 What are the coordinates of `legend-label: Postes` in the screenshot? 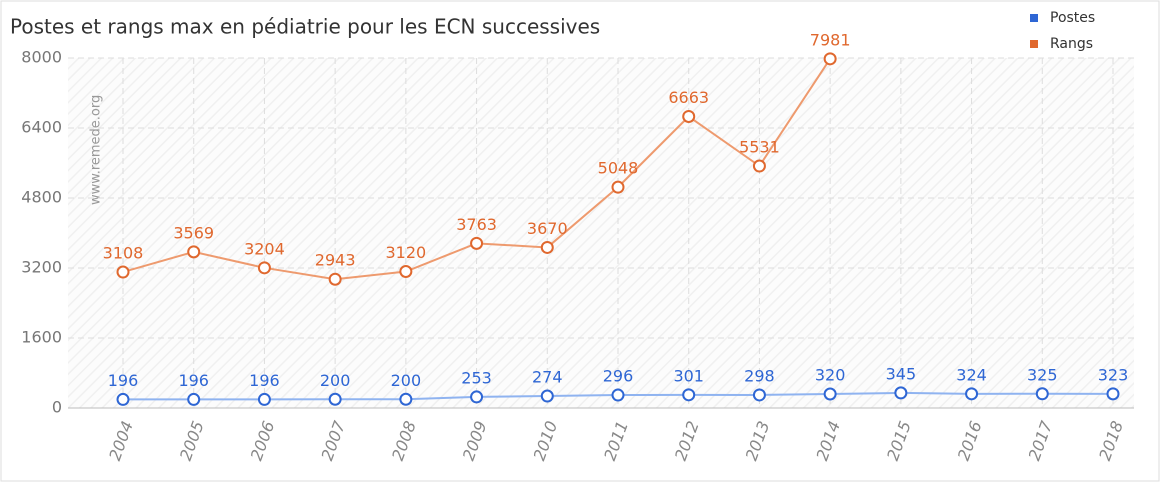 It's located at (1072, 18).